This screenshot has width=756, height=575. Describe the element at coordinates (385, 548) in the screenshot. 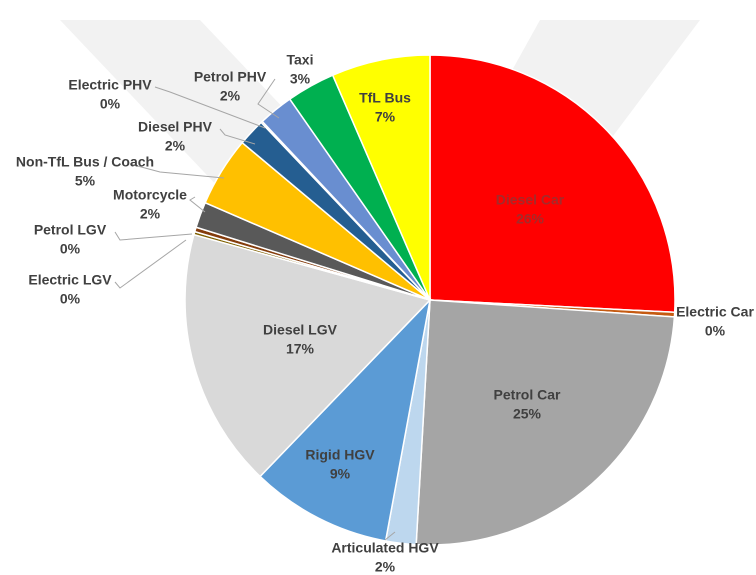

I see `slice-category-label: Articulated HGV` at that location.